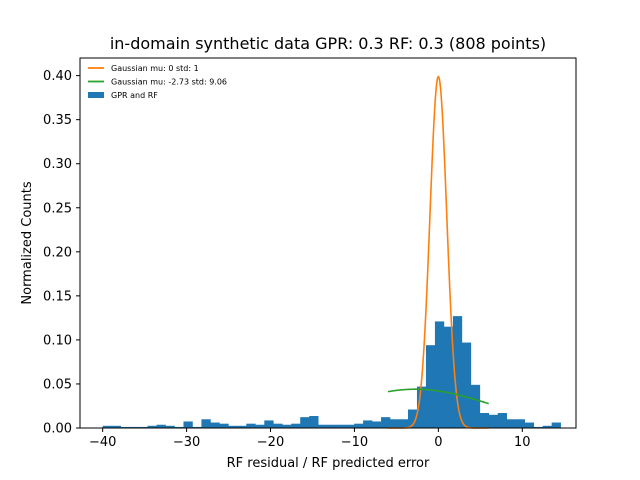 This screenshot has height=480, width=640. Describe the element at coordinates (186, 442) in the screenshot. I see `x-tick-label: −30` at that location.